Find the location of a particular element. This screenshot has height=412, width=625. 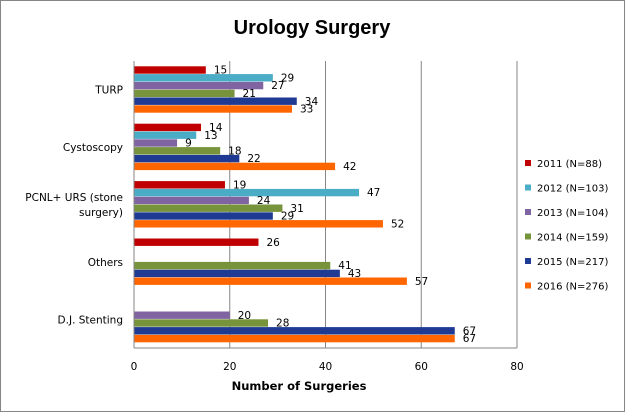

data-label: 47 is located at coordinates (373, 193).